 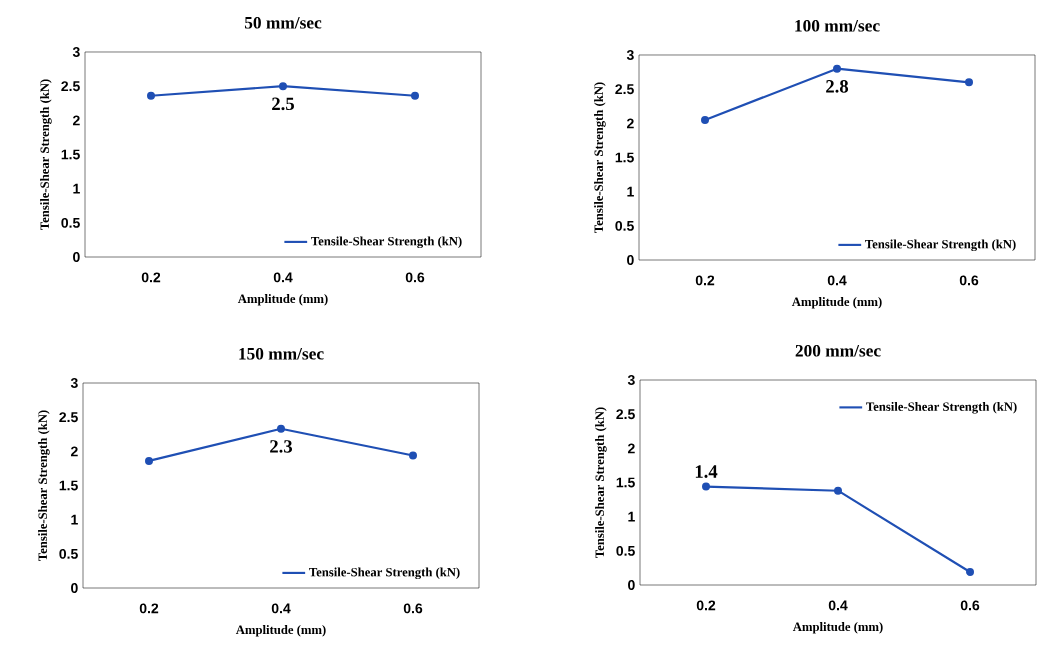 What do you see at coordinates (837, 25) in the screenshot?
I see `chart-title: 100 mm/sec` at bounding box center [837, 25].